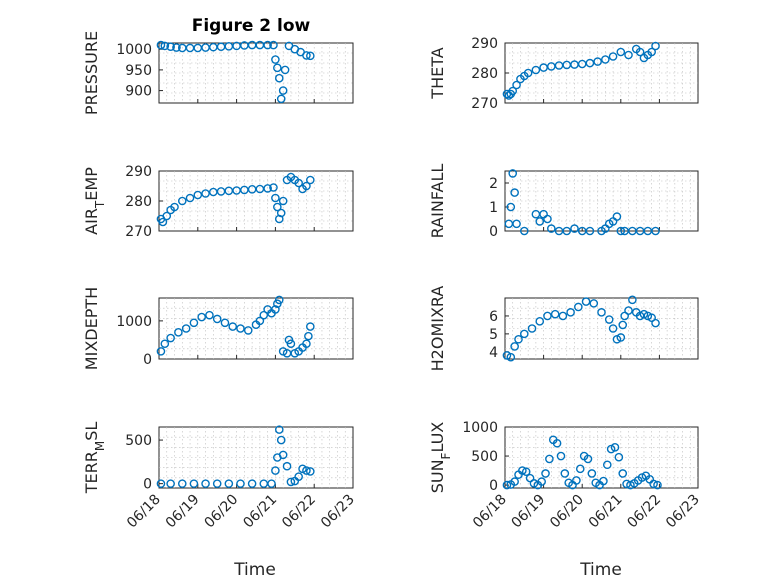  What do you see at coordinates (218, 328) in the screenshot?
I see `panel-mixdepth: 0 1000 MIXDEPTH` at bounding box center [218, 328].